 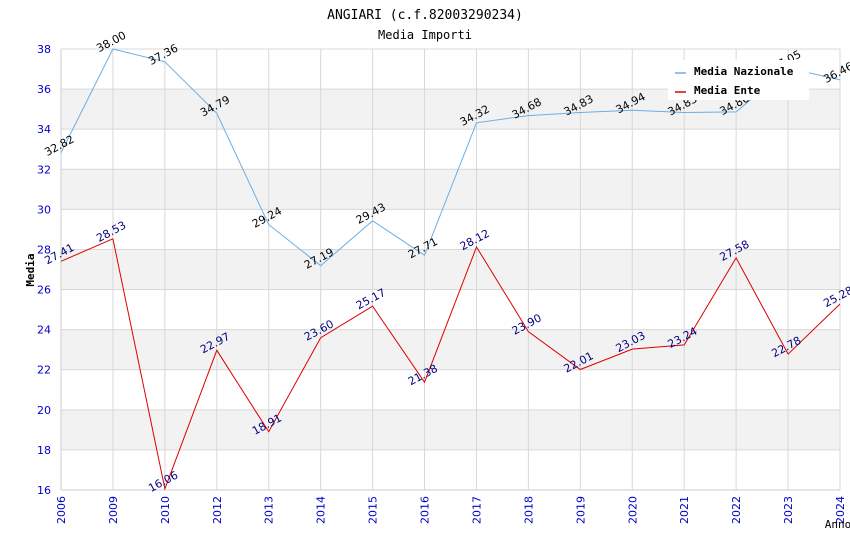 What do you see at coordinates (837, 524) in the screenshot?
I see `x-axis-label: Anno` at bounding box center [837, 524].